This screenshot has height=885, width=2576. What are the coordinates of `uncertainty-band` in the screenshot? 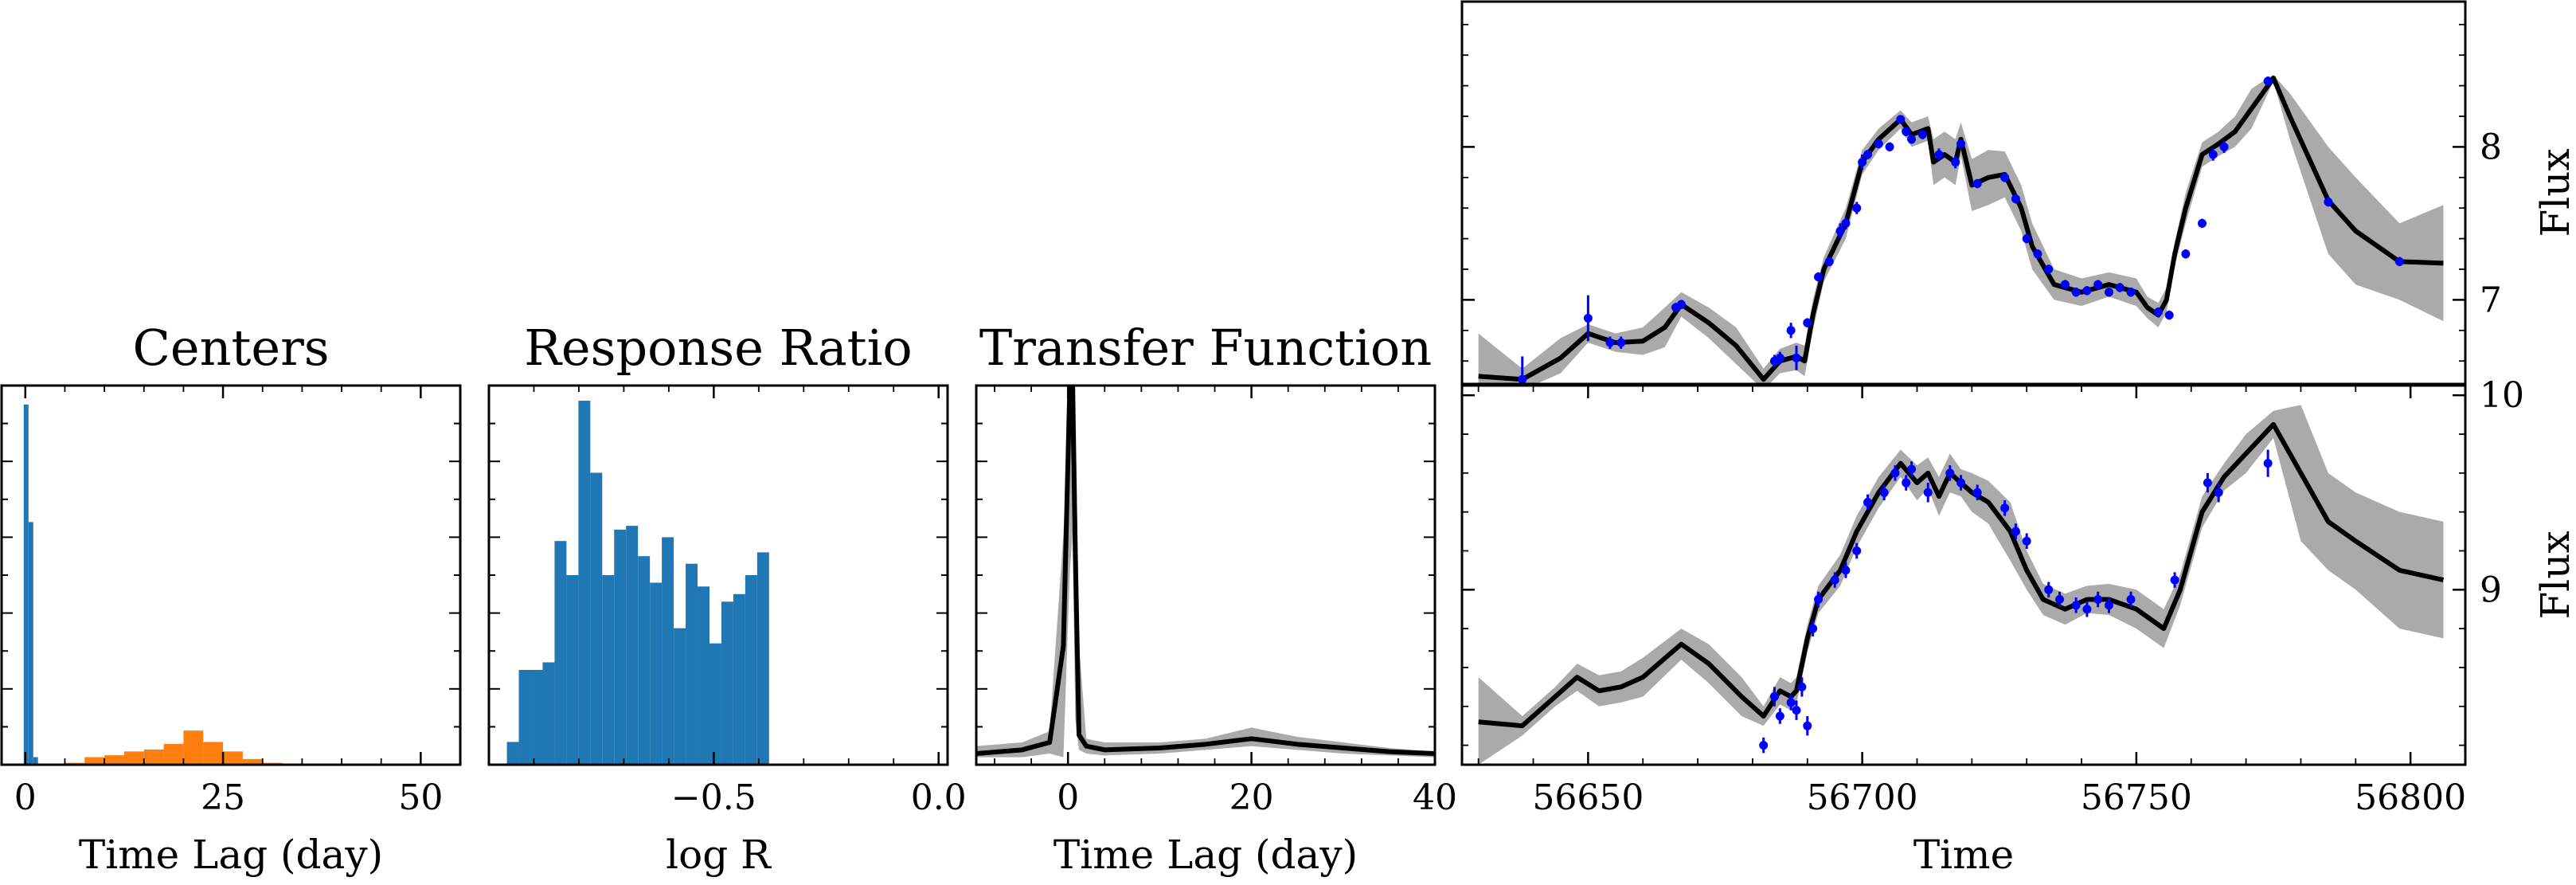 It's located at (1205, 572).